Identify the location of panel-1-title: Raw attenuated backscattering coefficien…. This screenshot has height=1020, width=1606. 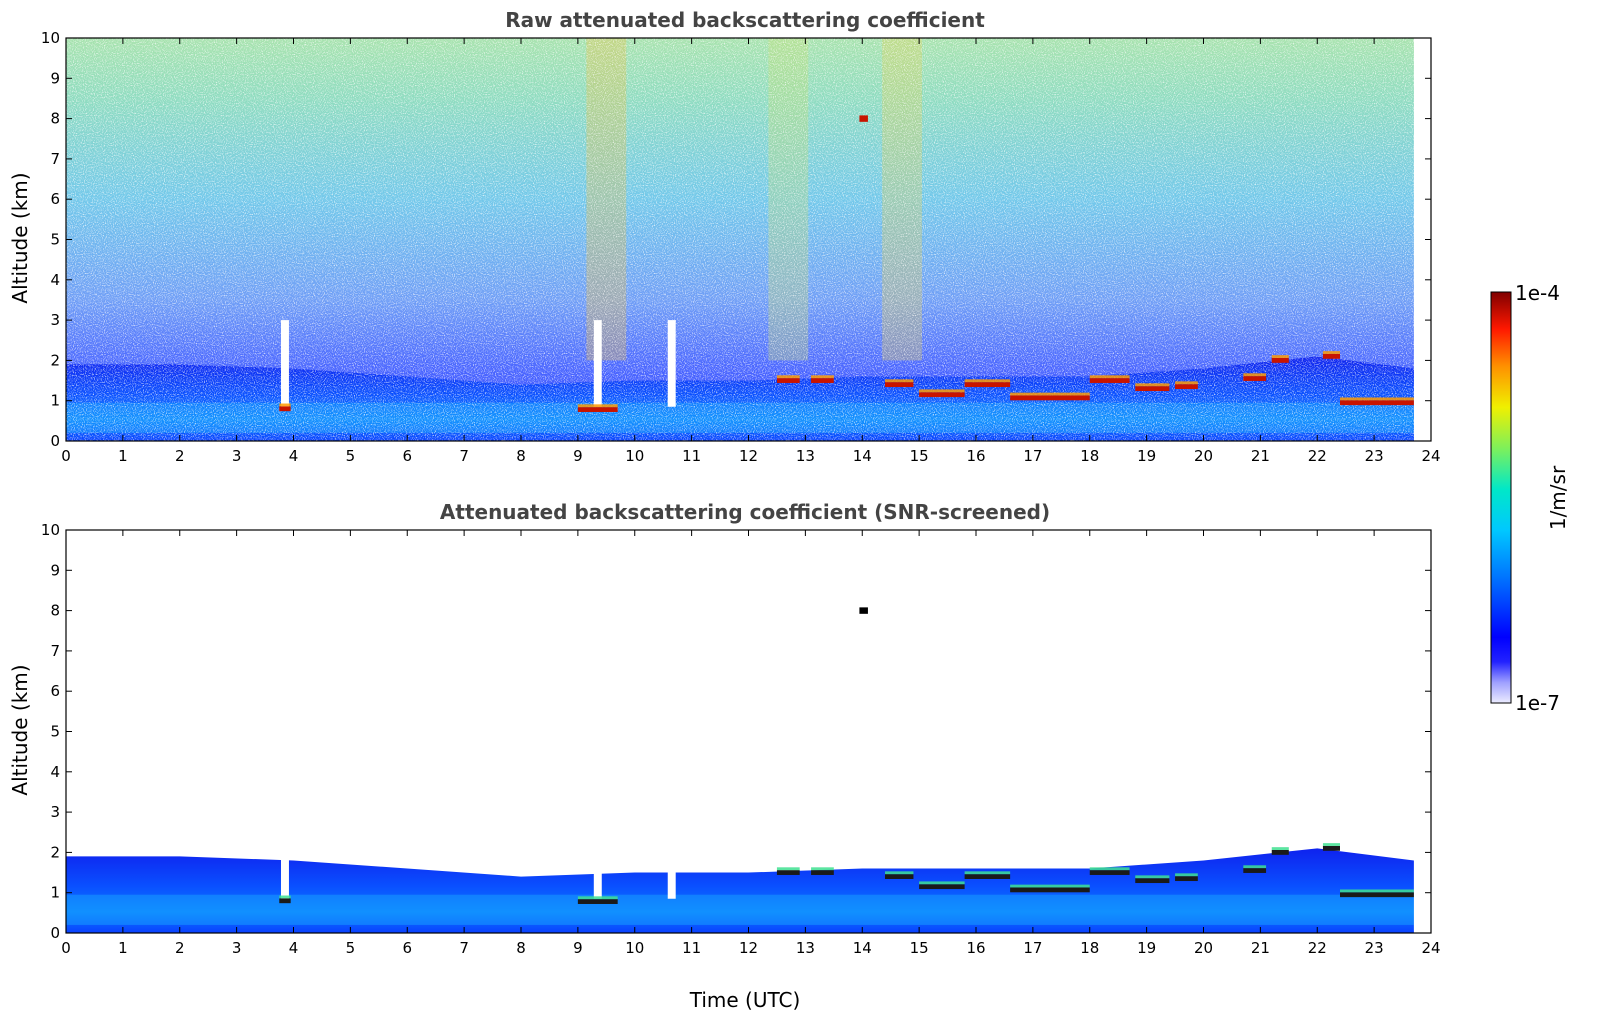
(745, 20).